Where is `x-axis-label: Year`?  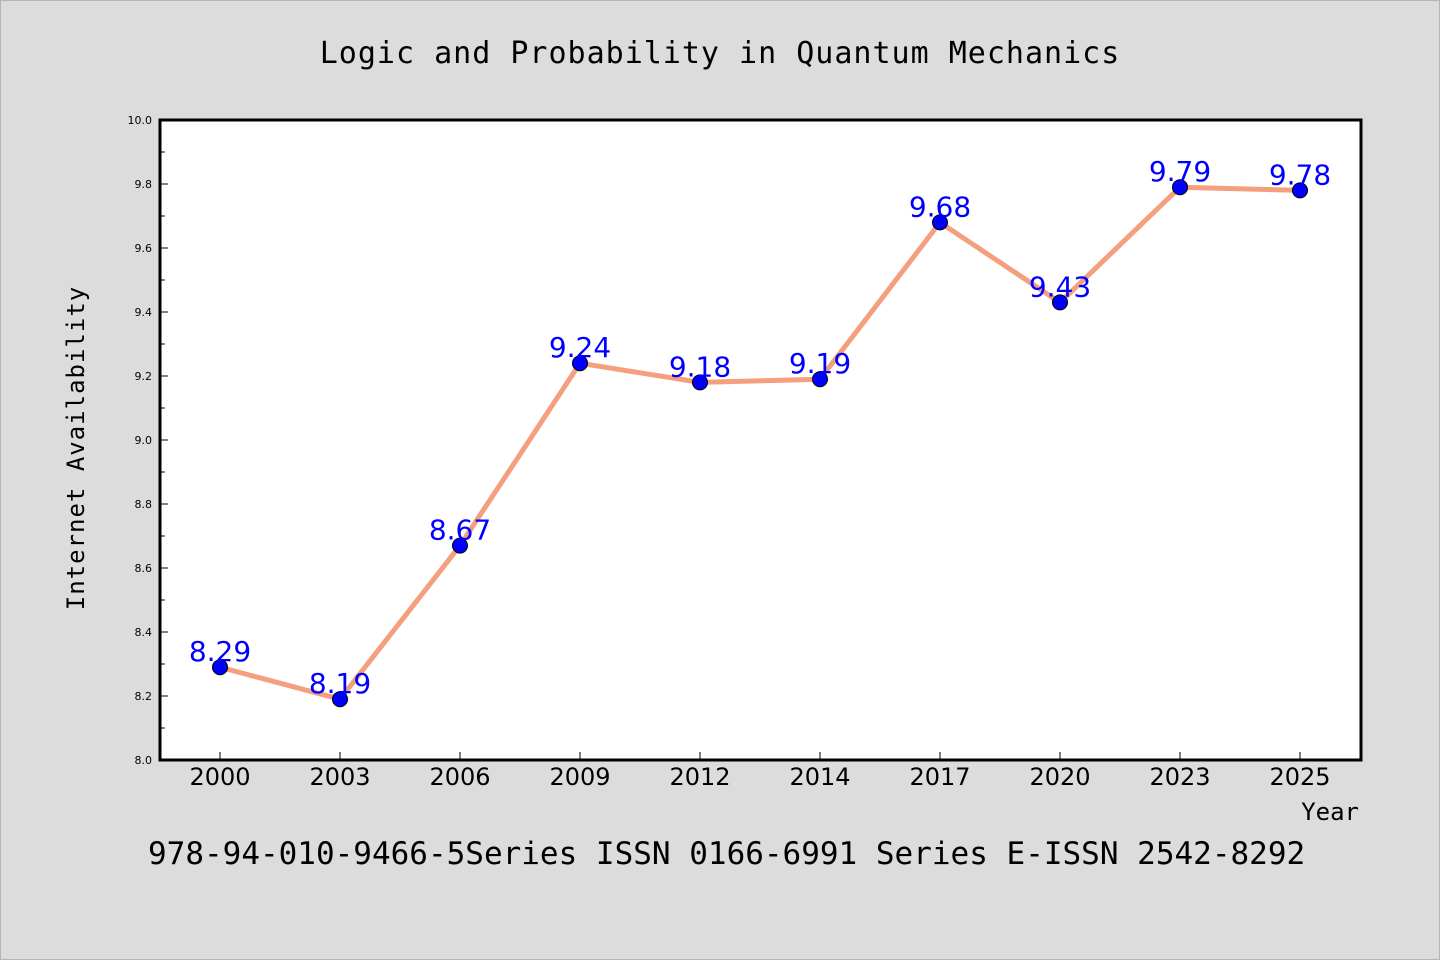 x-axis-label: Year is located at coordinates (1330, 812).